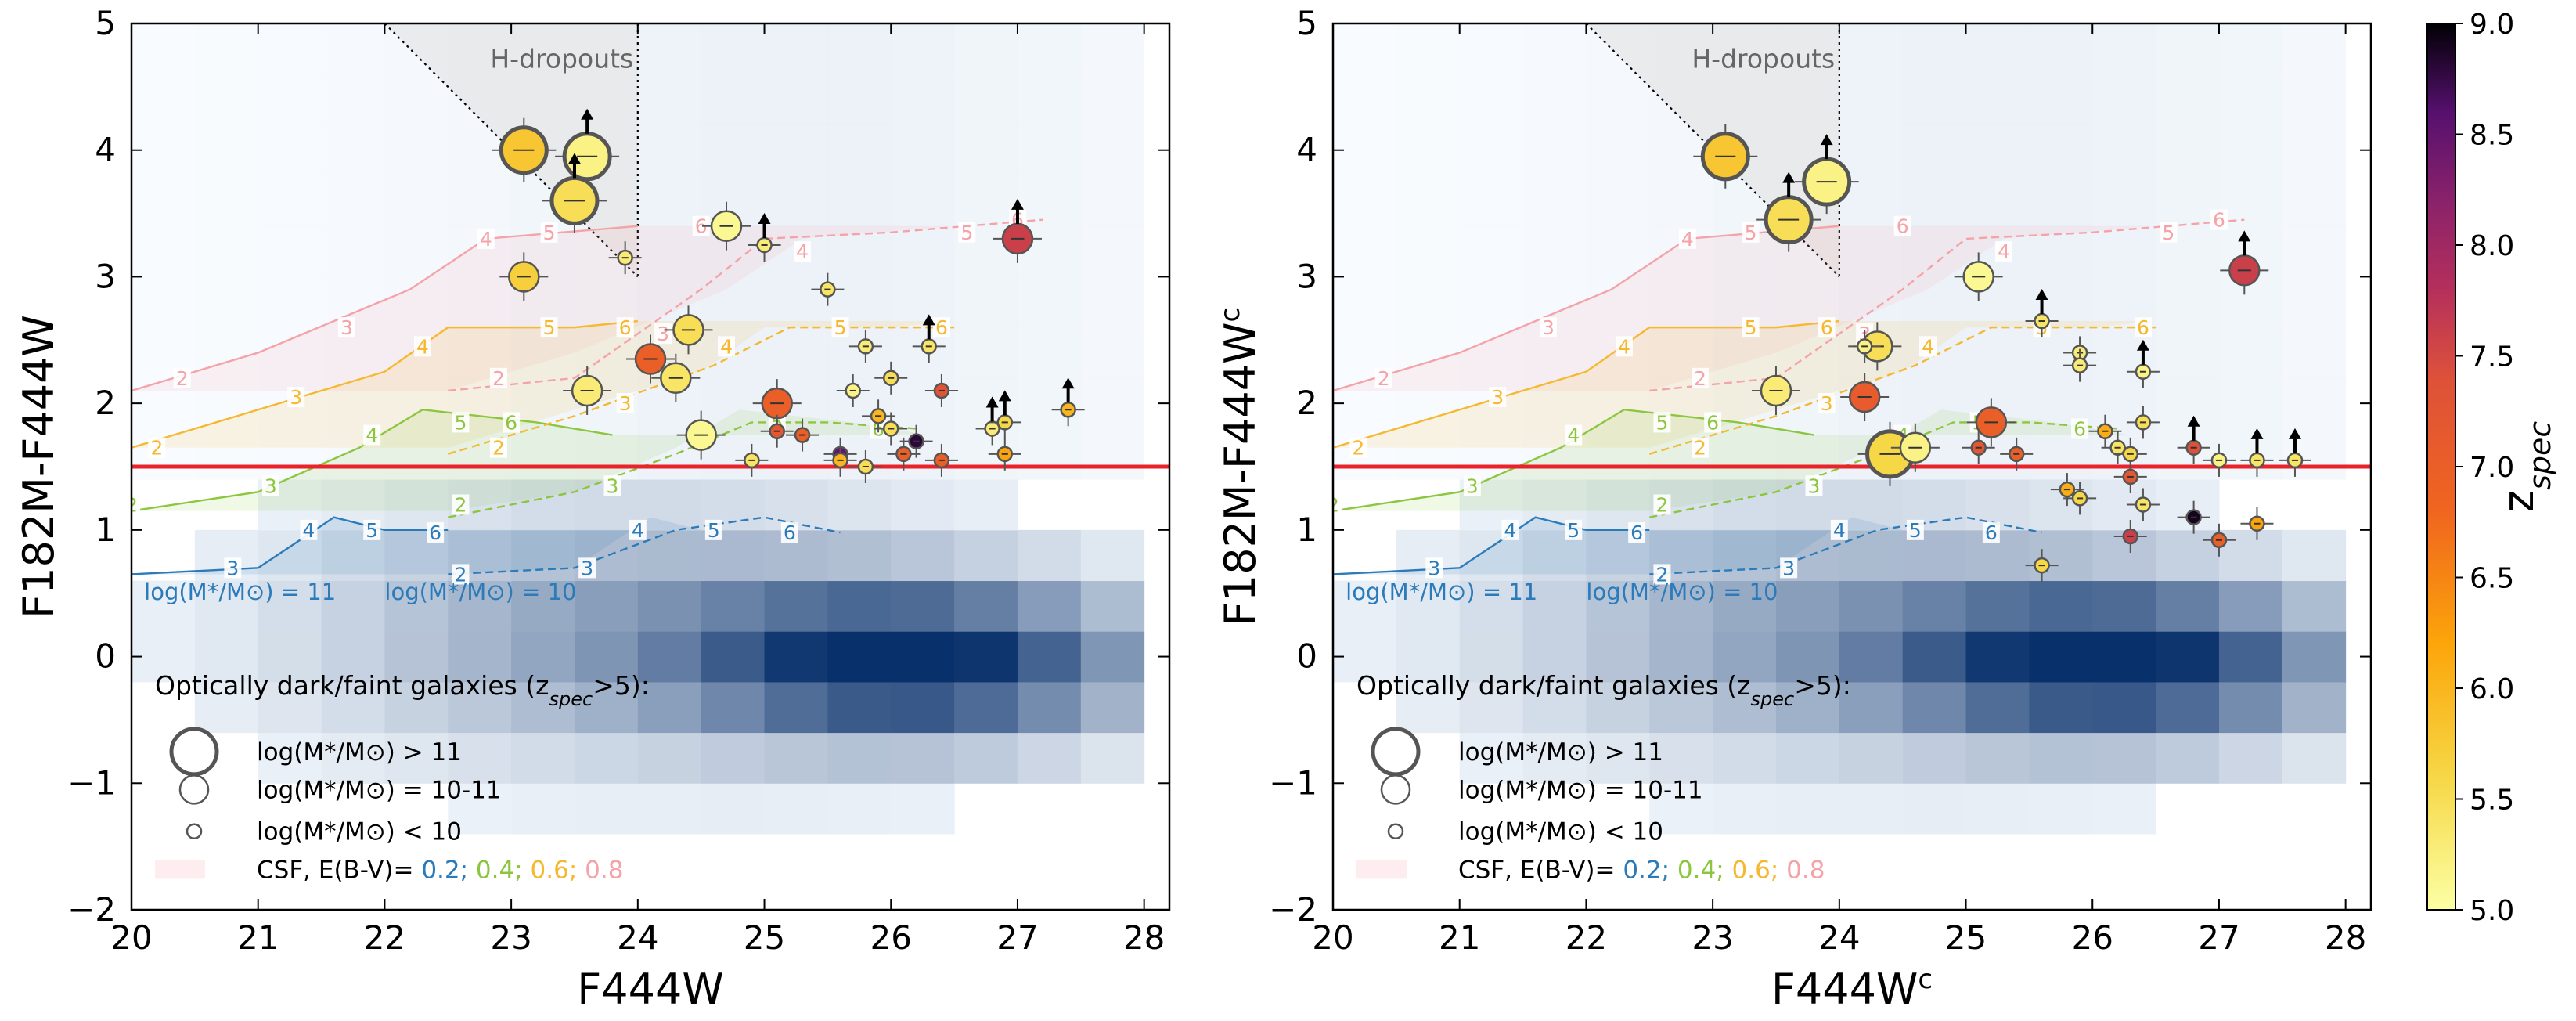 The height and width of the screenshot is (1021, 2576). Describe the element at coordinates (105, 23) in the screenshot. I see `y-tick-label: 5` at that location.